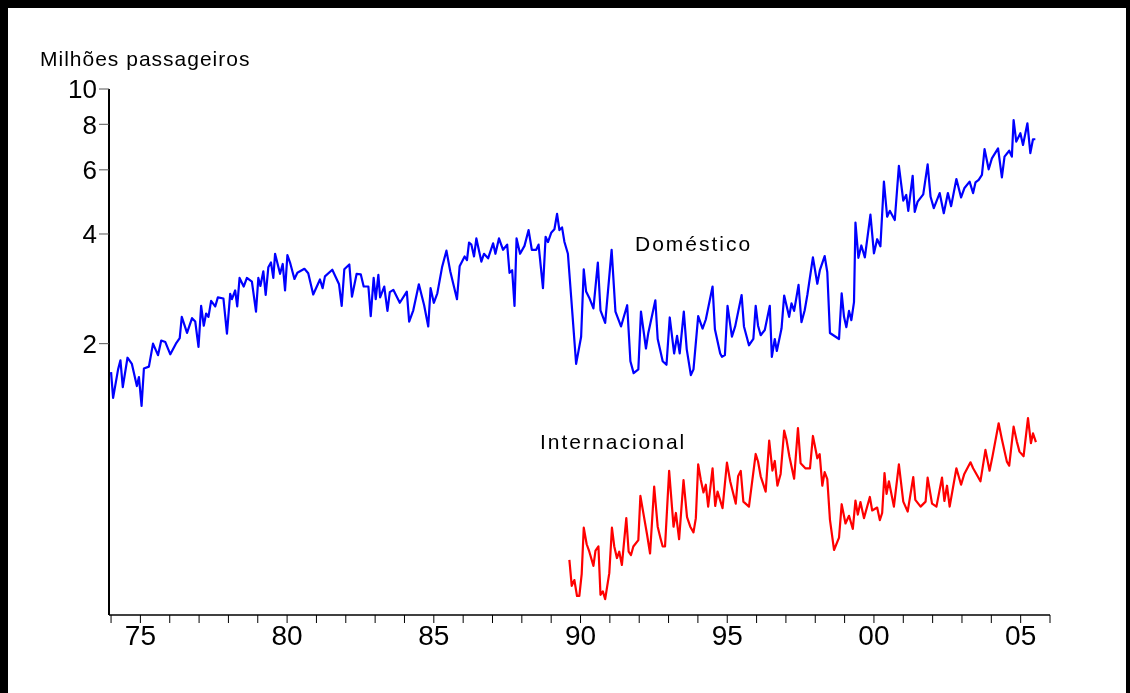  I want to click on x-tick-label: 05, so click(1021, 635).